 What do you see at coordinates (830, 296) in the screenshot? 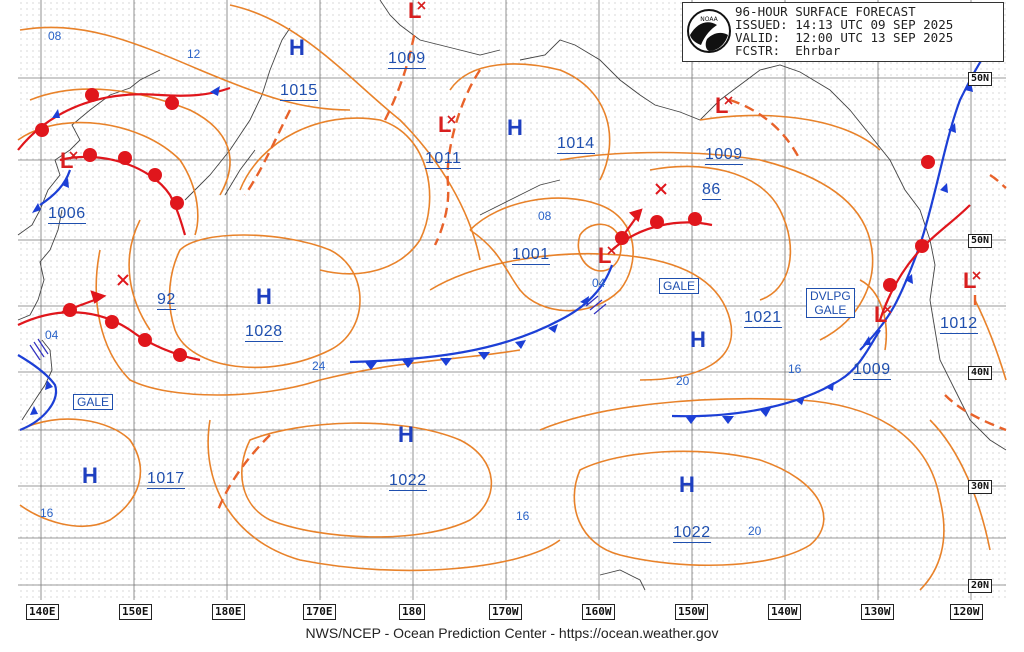
I see `developing-gale-line1: DVLPG` at bounding box center [830, 296].